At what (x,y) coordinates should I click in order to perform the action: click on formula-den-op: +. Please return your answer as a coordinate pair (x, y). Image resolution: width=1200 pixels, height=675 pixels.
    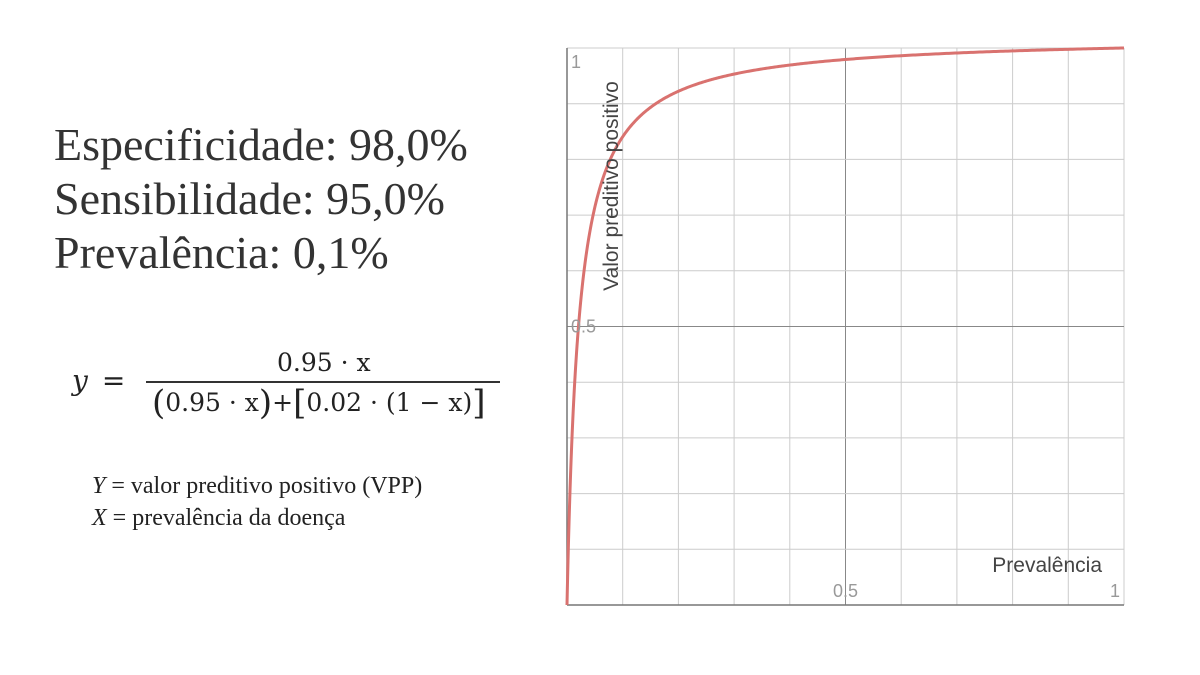
    Looking at the image, I should click on (283, 402).